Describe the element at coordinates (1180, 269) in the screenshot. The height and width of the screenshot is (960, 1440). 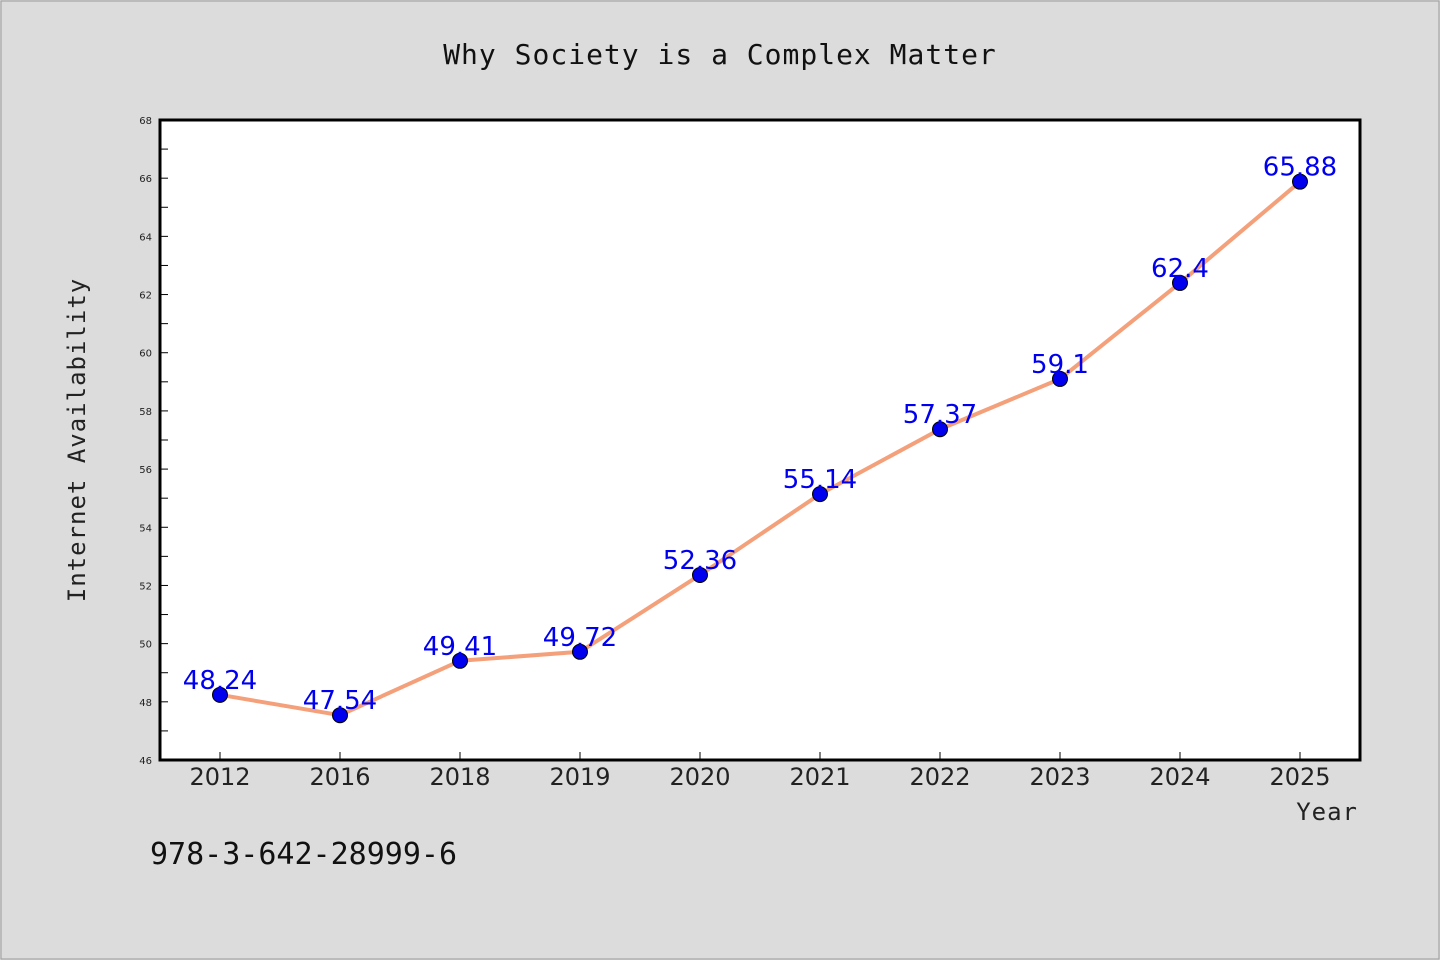
I see `data-label: 62.4` at that location.